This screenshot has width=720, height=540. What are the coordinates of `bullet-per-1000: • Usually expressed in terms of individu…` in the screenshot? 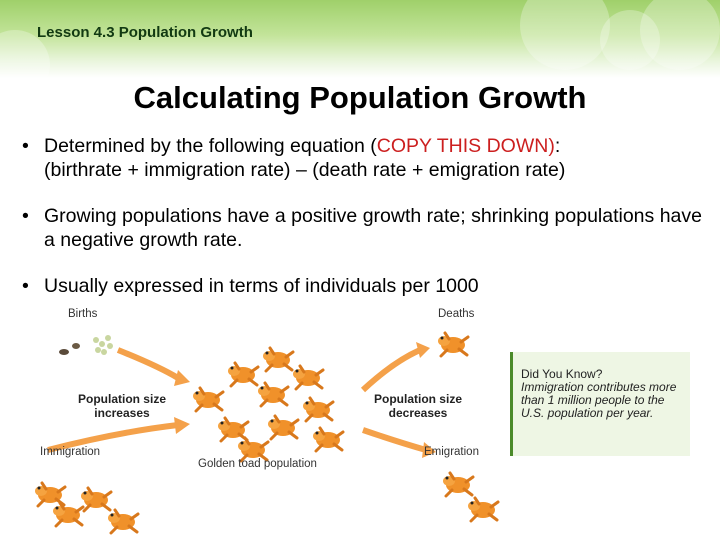 It's located at (367, 286).